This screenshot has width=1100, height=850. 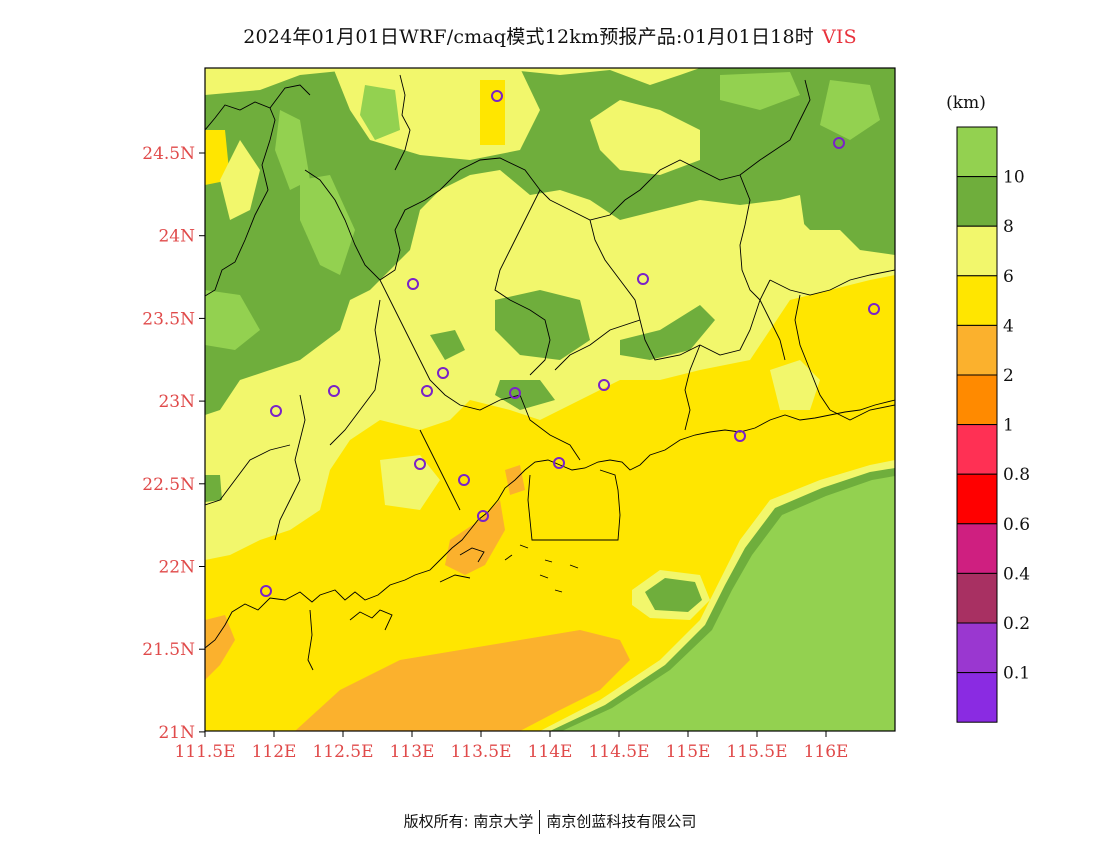 I want to click on lon-label: 112E, so click(x=274, y=752).